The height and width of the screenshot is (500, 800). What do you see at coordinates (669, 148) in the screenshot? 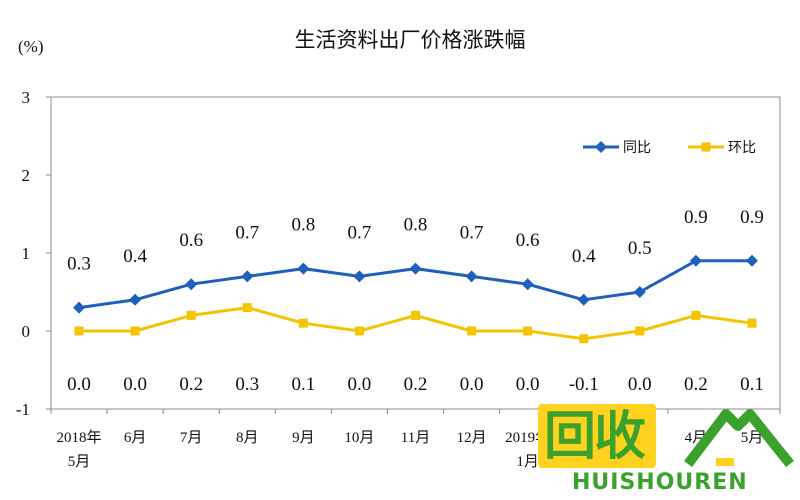
I see `legend: 同比 环比` at bounding box center [669, 148].